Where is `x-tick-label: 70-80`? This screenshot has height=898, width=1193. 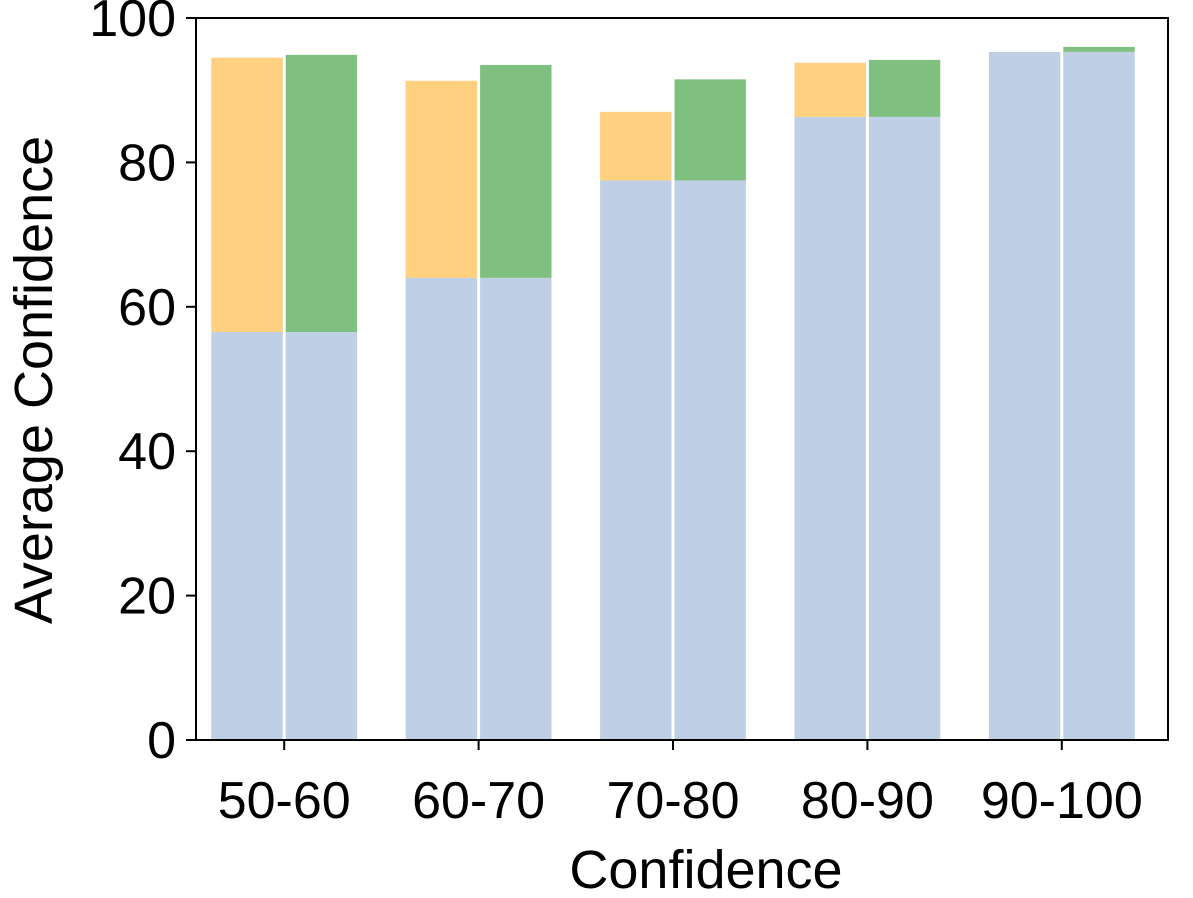 x-tick-label: 70-80 is located at coordinates (673, 801).